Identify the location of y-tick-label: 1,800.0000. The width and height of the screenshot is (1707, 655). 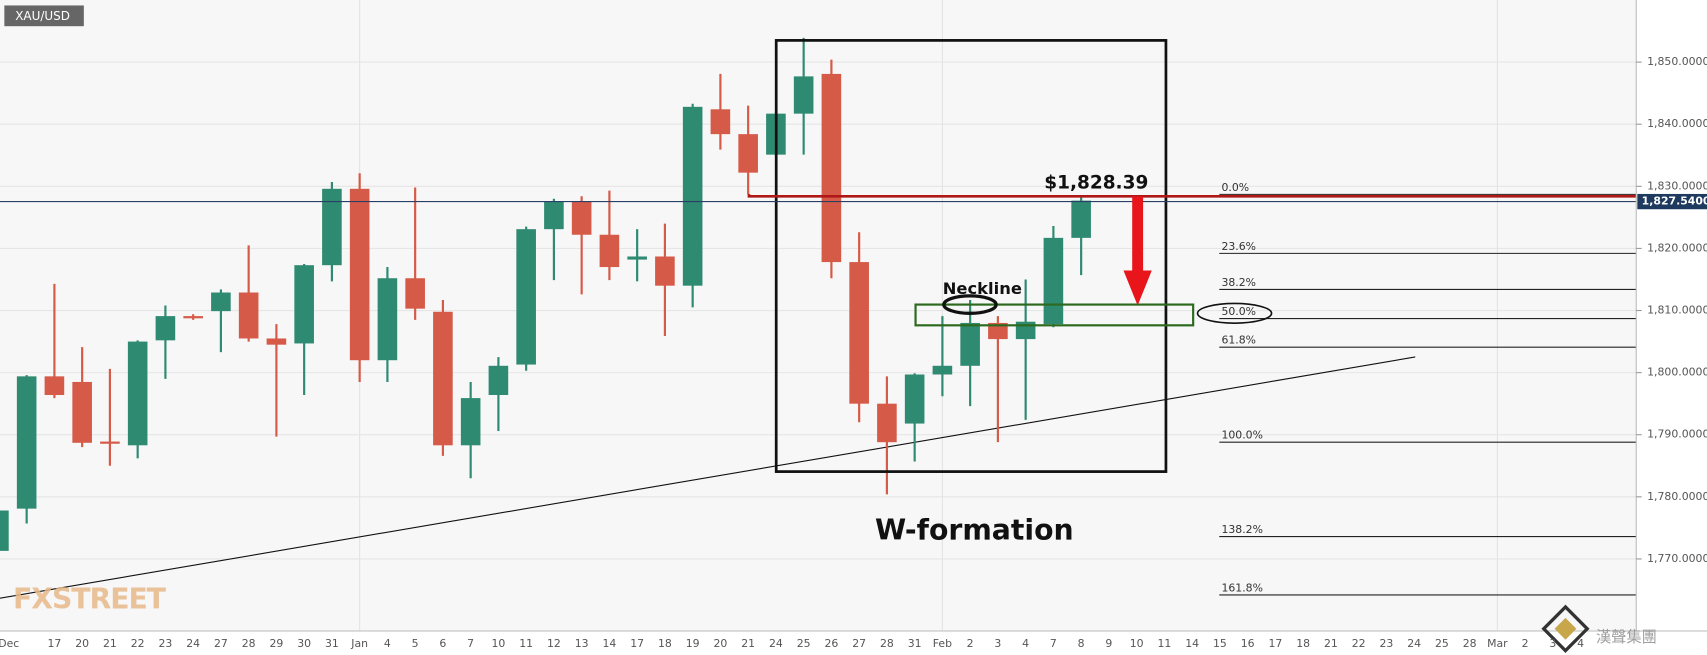
(1677, 372).